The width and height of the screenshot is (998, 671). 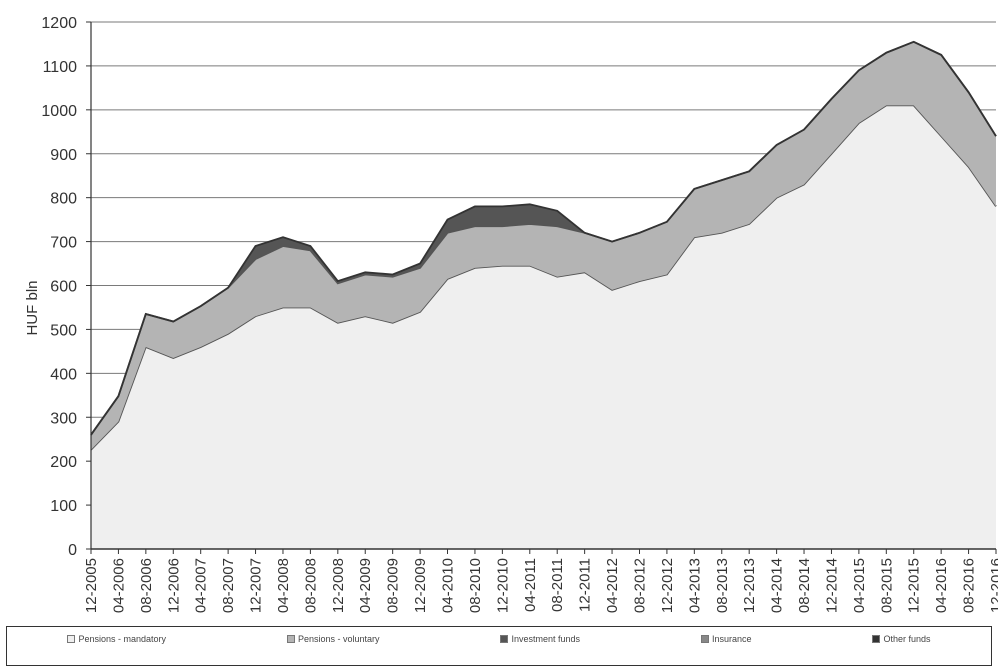 What do you see at coordinates (72, 550) in the screenshot?
I see `y-tick-label: 0` at bounding box center [72, 550].